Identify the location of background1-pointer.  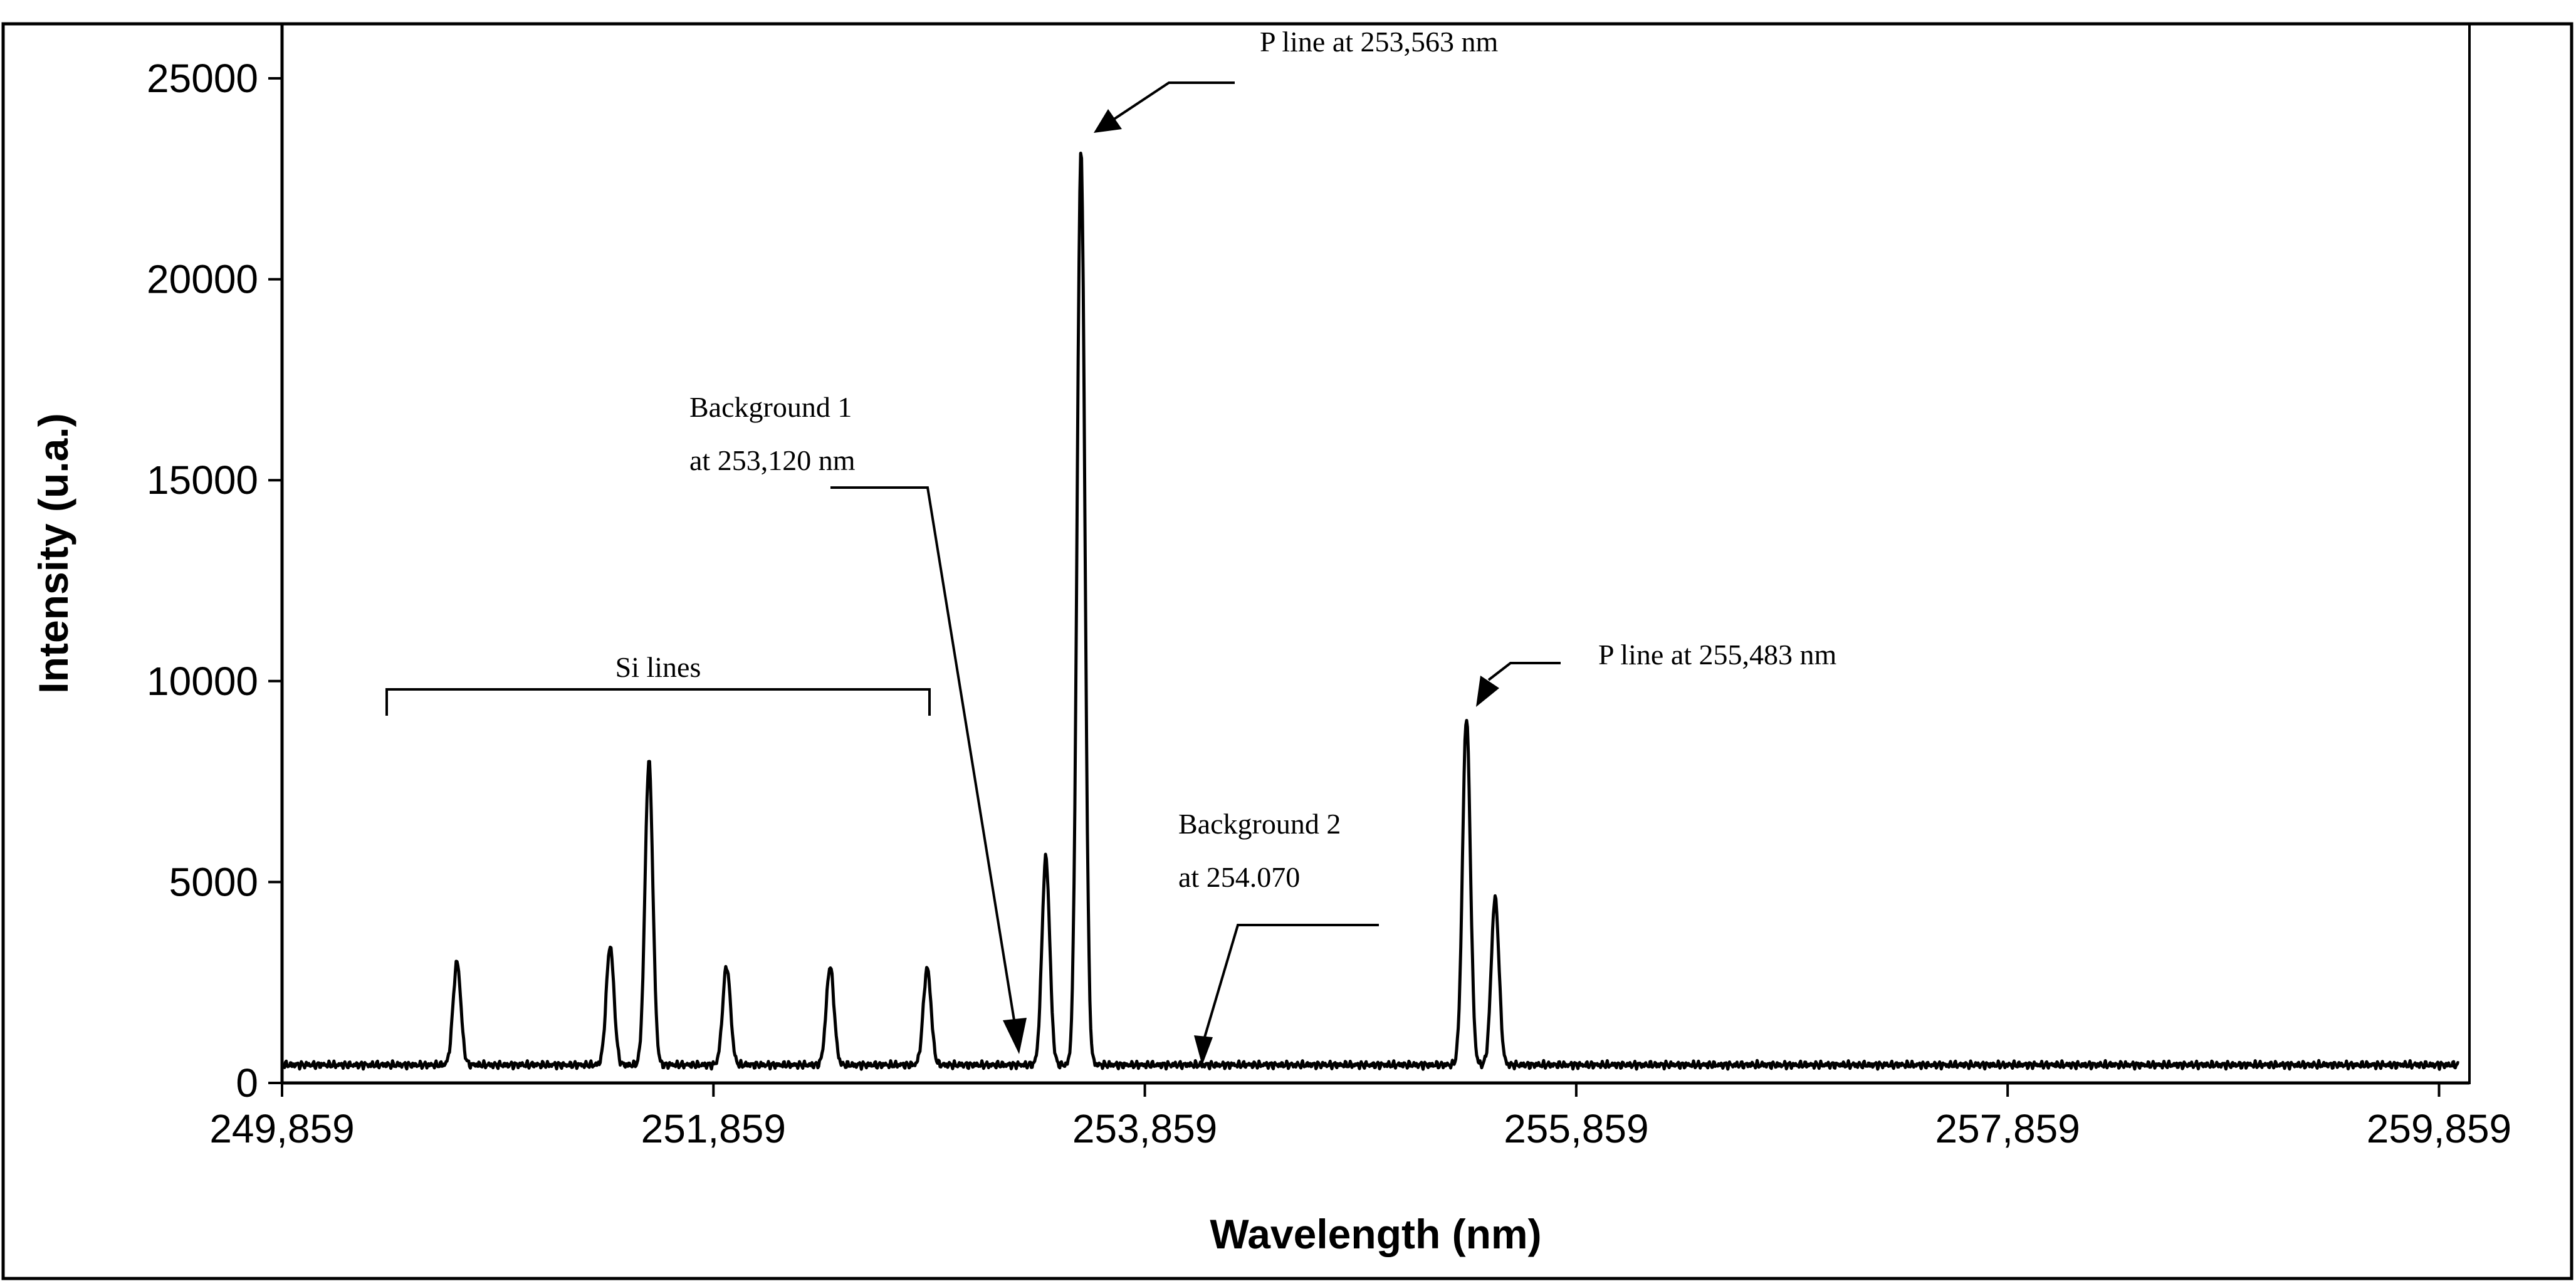
(923, 757).